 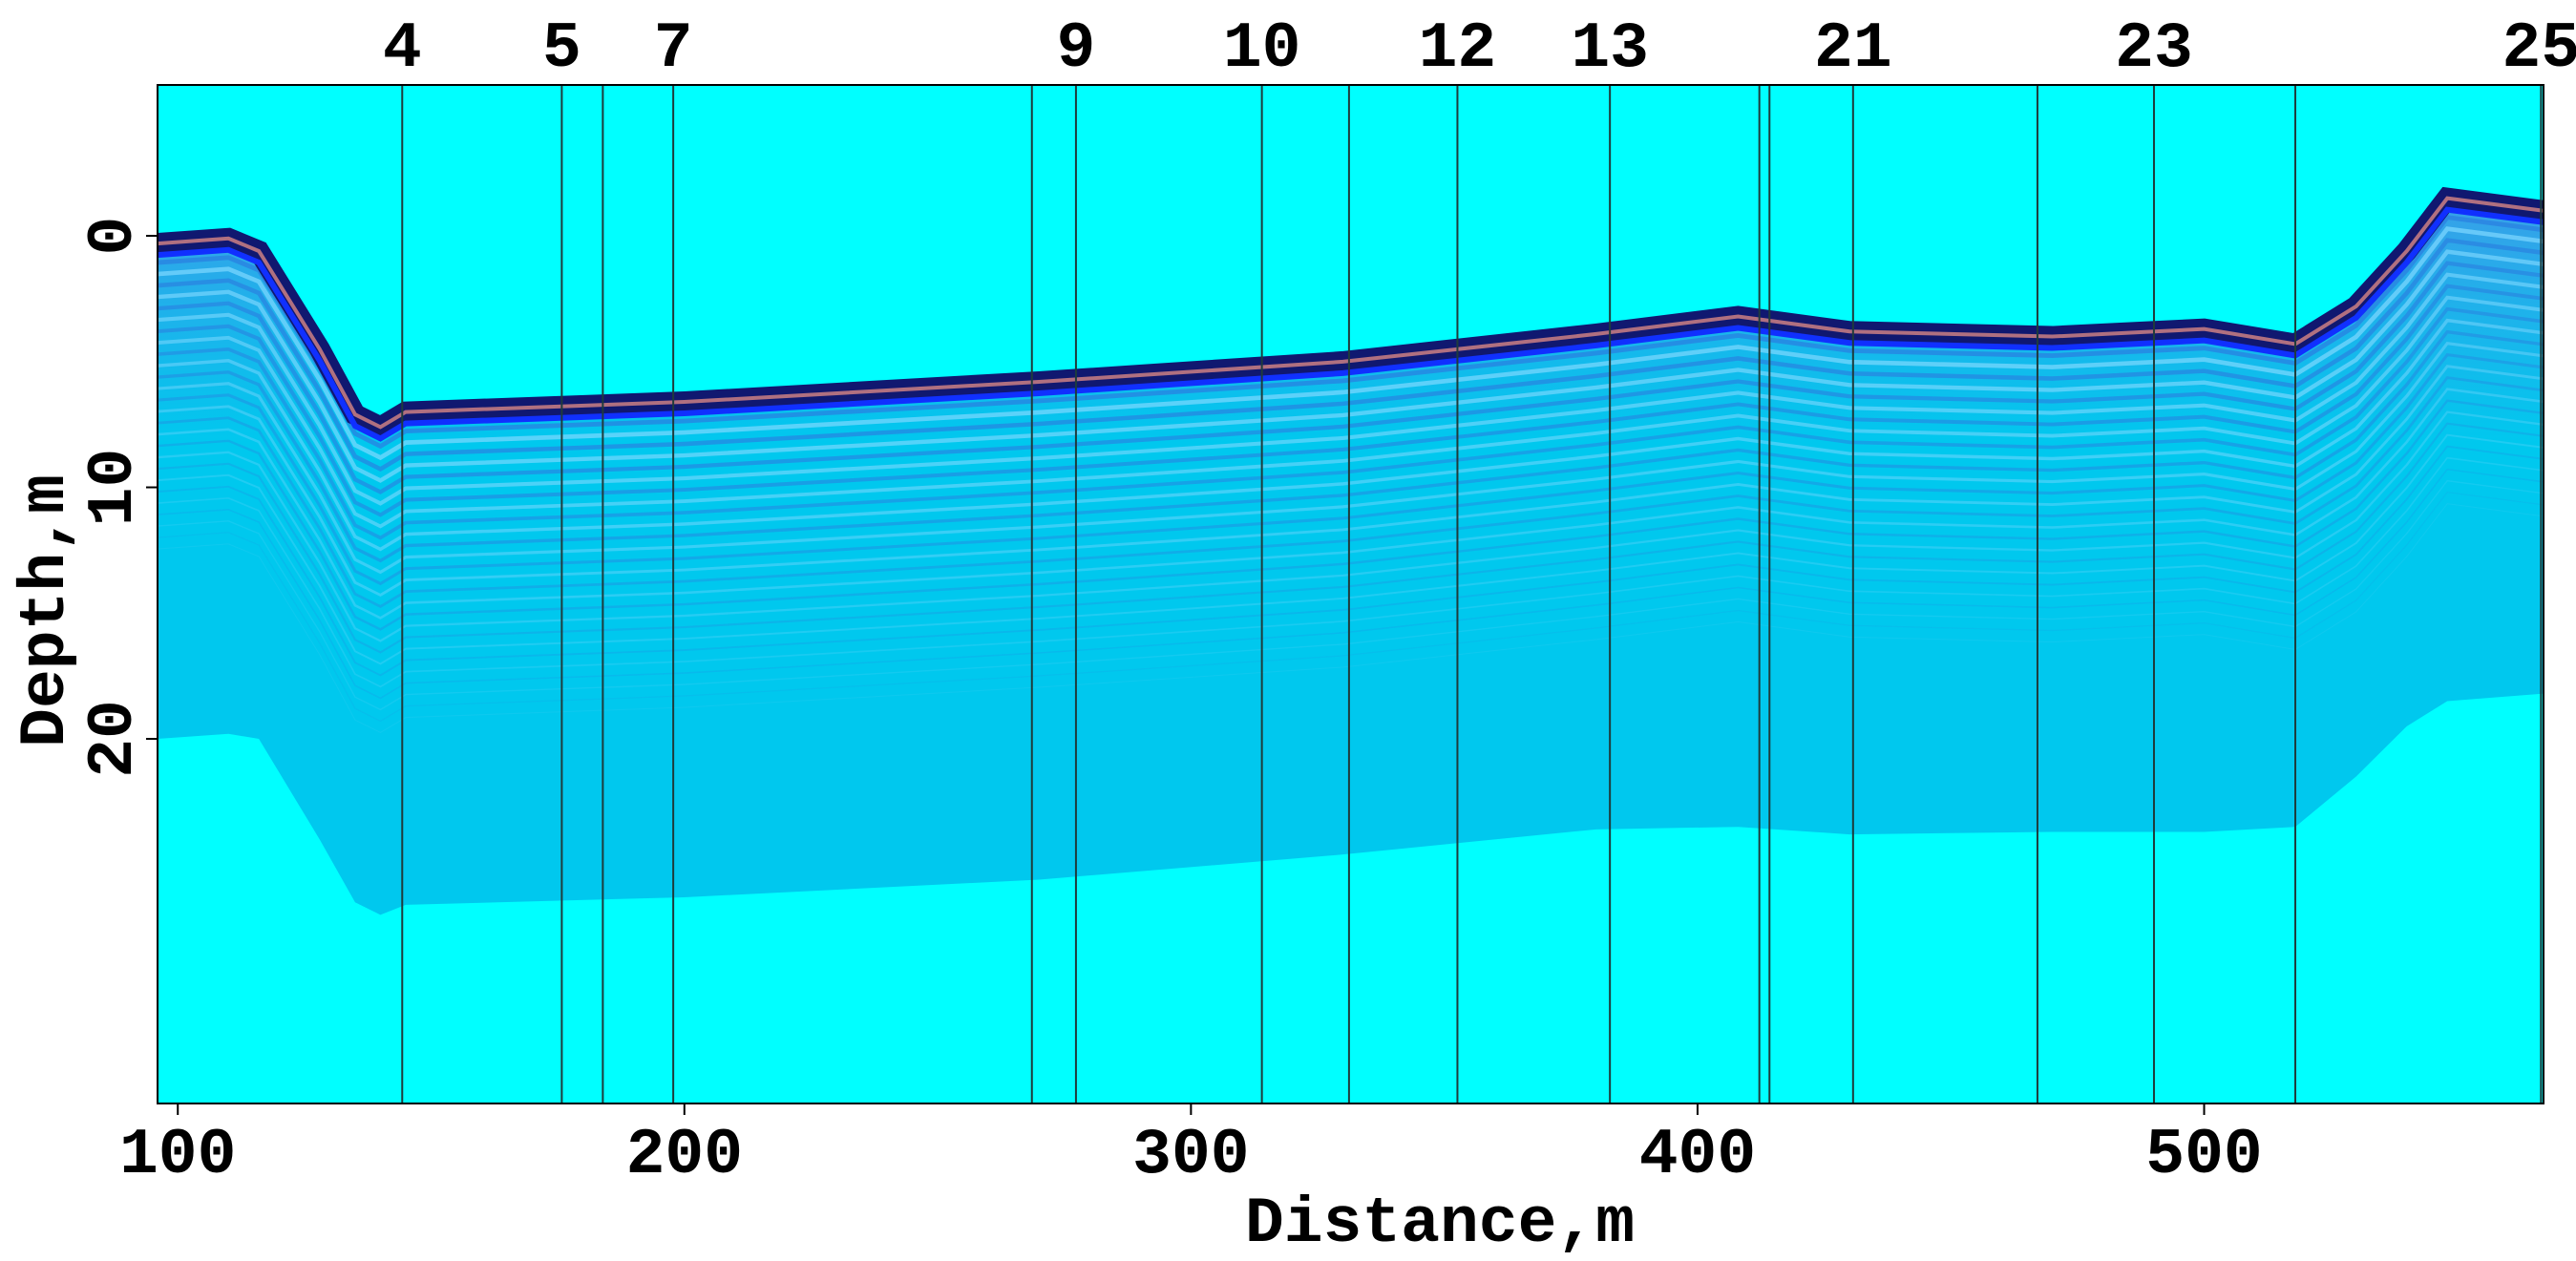 I want to click on y-axis-title: Depth,m, so click(x=46, y=611).